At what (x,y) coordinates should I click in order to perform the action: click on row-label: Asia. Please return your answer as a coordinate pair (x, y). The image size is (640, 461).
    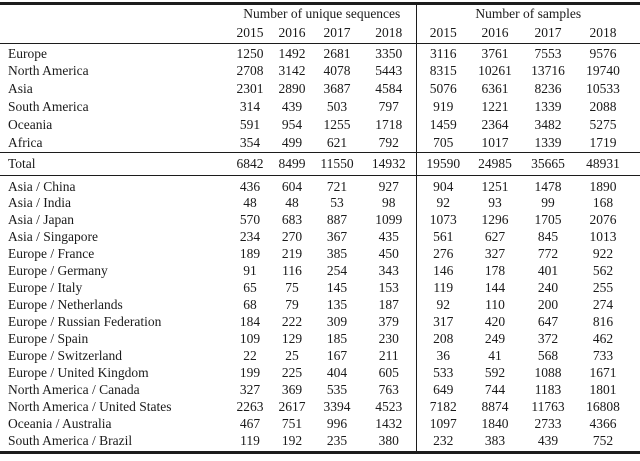
    Looking at the image, I should click on (20, 88).